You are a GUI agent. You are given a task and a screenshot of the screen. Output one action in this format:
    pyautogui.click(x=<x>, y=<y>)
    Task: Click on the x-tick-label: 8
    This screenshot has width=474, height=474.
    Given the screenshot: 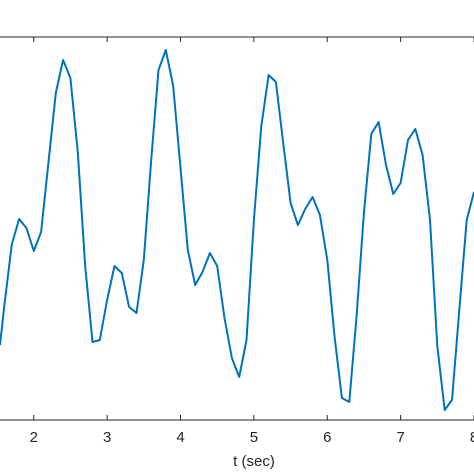 What is the action you would take?
    pyautogui.click(x=472, y=437)
    